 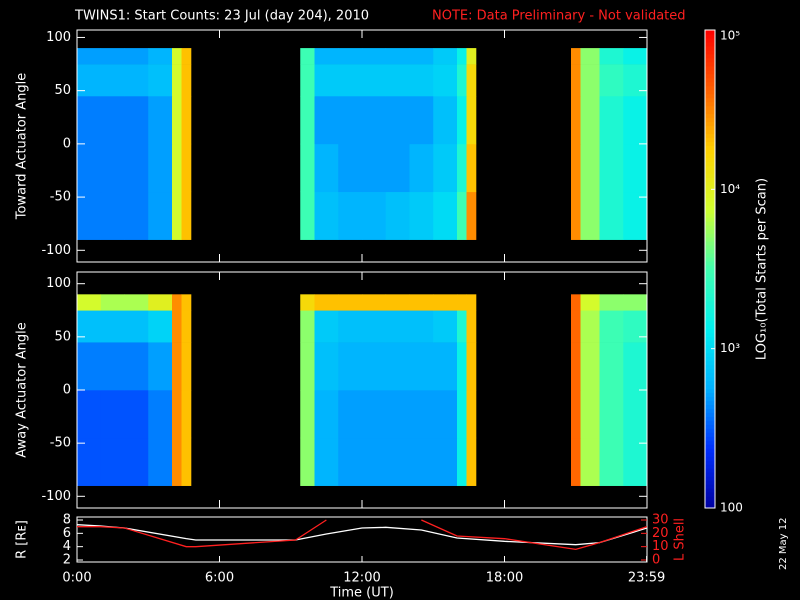 What do you see at coordinates (762, 269) in the screenshot?
I see `colorbar-label: LOG₁₀(Total Starts per Scan)` at bounding box center [762, 269].